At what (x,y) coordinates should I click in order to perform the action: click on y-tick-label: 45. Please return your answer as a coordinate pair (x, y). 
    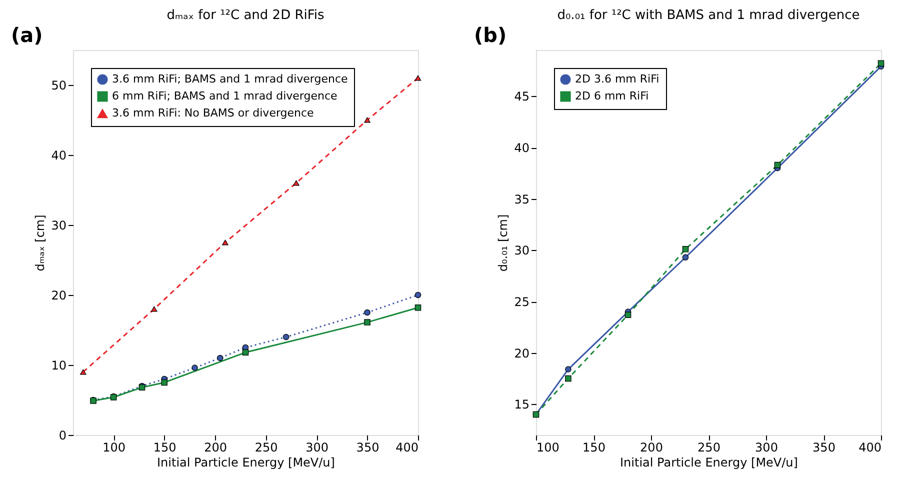
    Looking at the image, I should click on (522, 97).